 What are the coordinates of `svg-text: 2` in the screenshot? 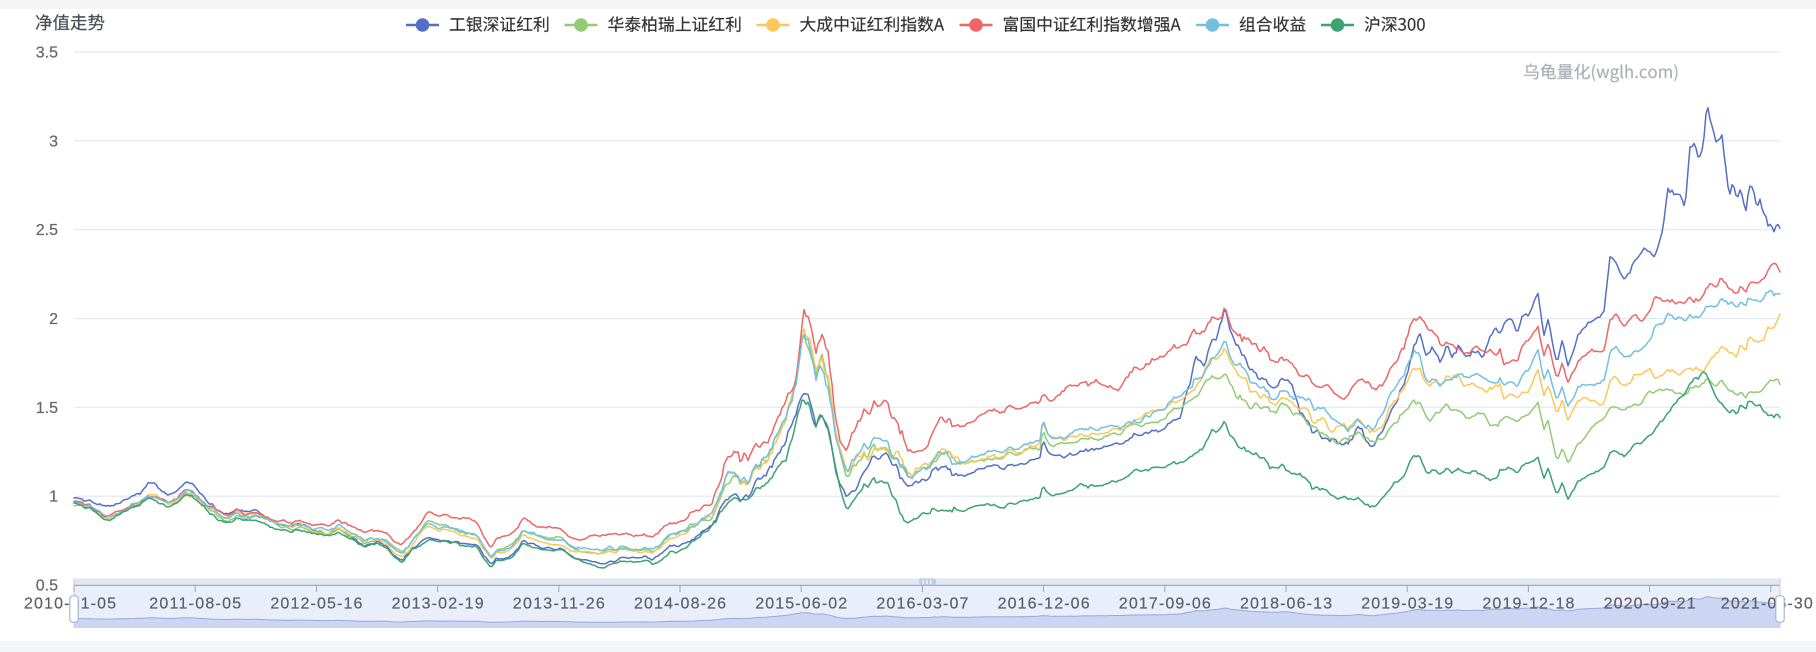 It's located at (53, 319).